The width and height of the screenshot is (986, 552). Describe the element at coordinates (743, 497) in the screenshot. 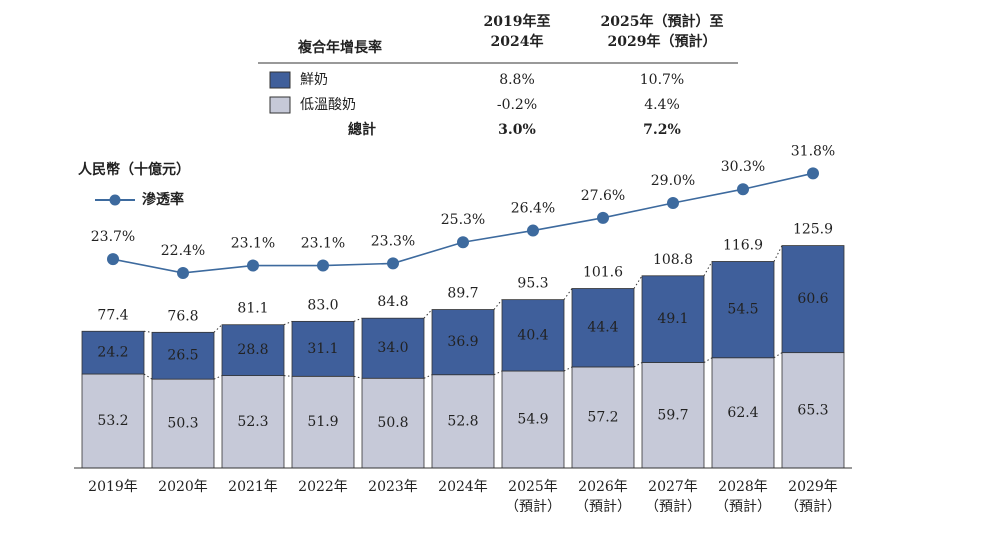

I see `x-tick-label: 2028年（預計）` at that location.